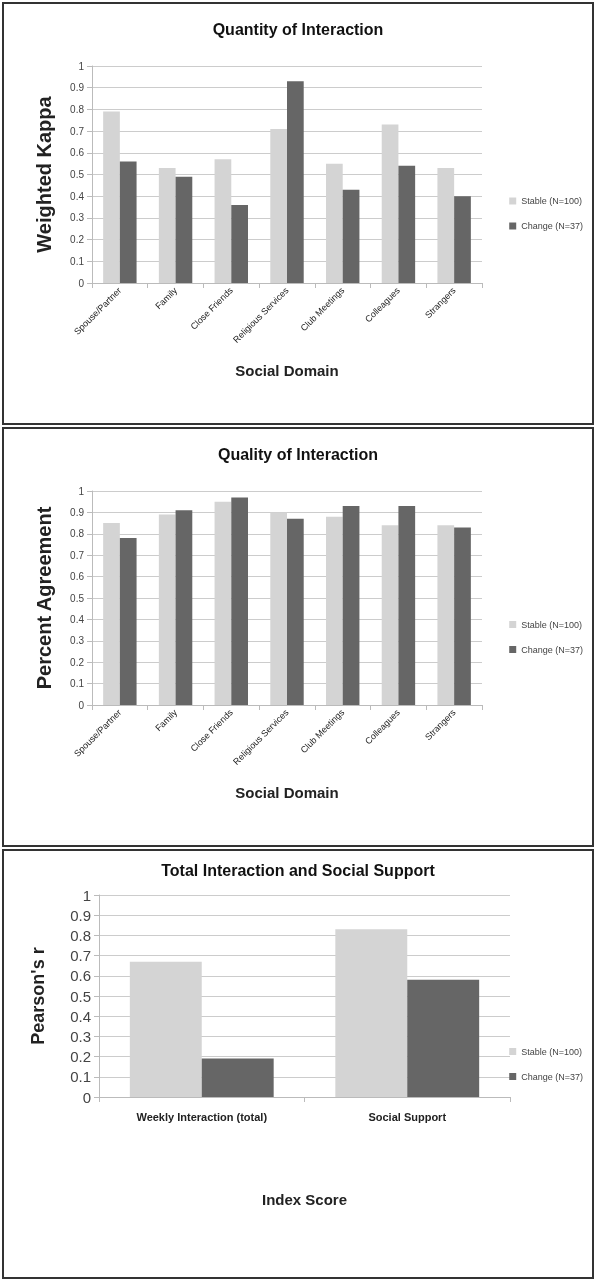 This screenshot has width=596, height=1281. What do you see at coordinates (298, 29) in the screenshot?
I see `chart-title: Quantity of Interaction` at bounding box center [298, 29].